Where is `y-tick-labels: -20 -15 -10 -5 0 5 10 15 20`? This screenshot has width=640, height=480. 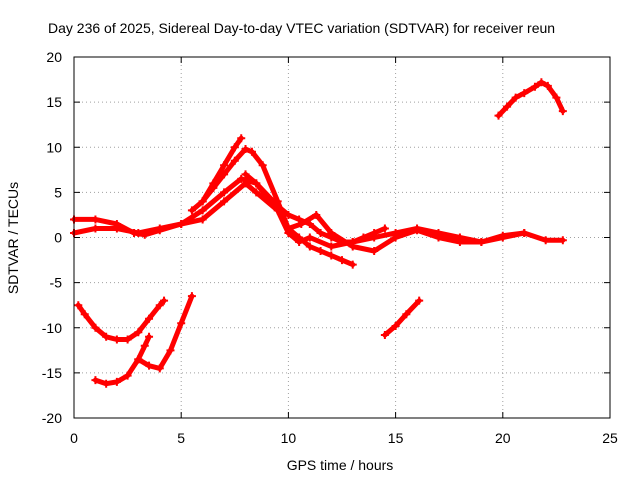 y-tick-labels: -20 -15 -10 -5 0 5 10 15 20 is located at coordinates (52, 237).